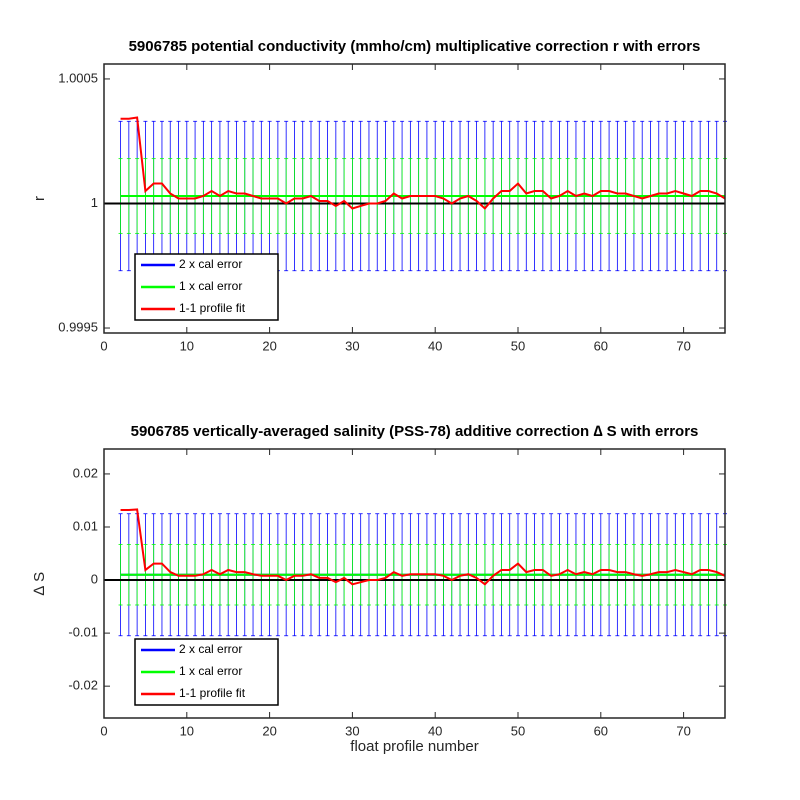  Describe the element at coordinates (94, 202) in the screenshot. I see `y-tick-label: 1` at that location.